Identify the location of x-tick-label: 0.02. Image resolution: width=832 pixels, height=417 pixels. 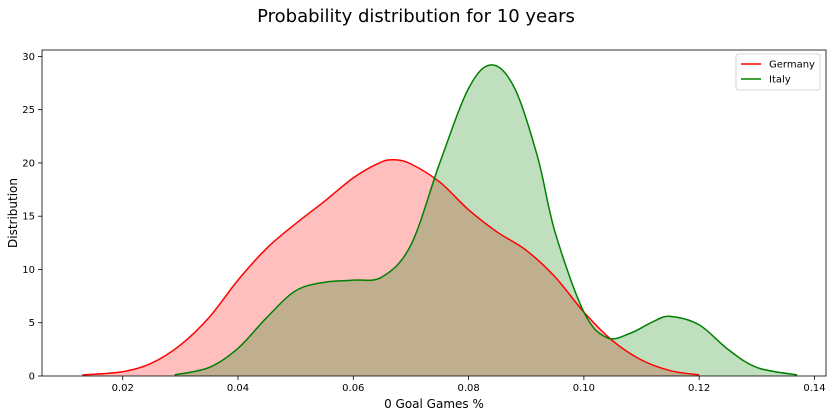
(123, 388).